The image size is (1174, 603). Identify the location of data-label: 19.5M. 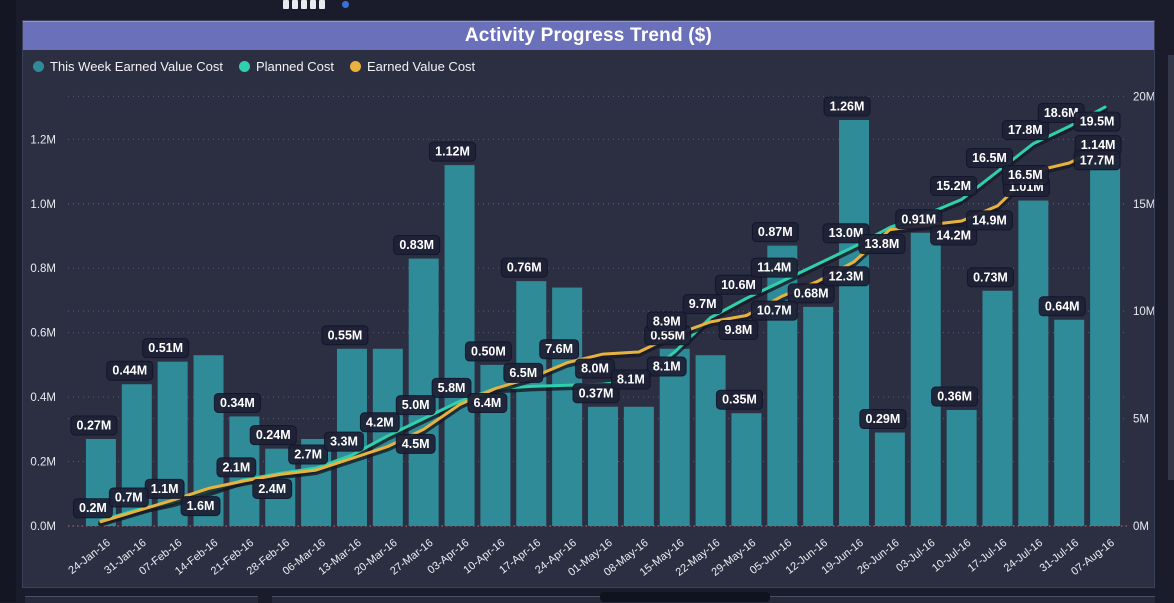
(1097, 121).